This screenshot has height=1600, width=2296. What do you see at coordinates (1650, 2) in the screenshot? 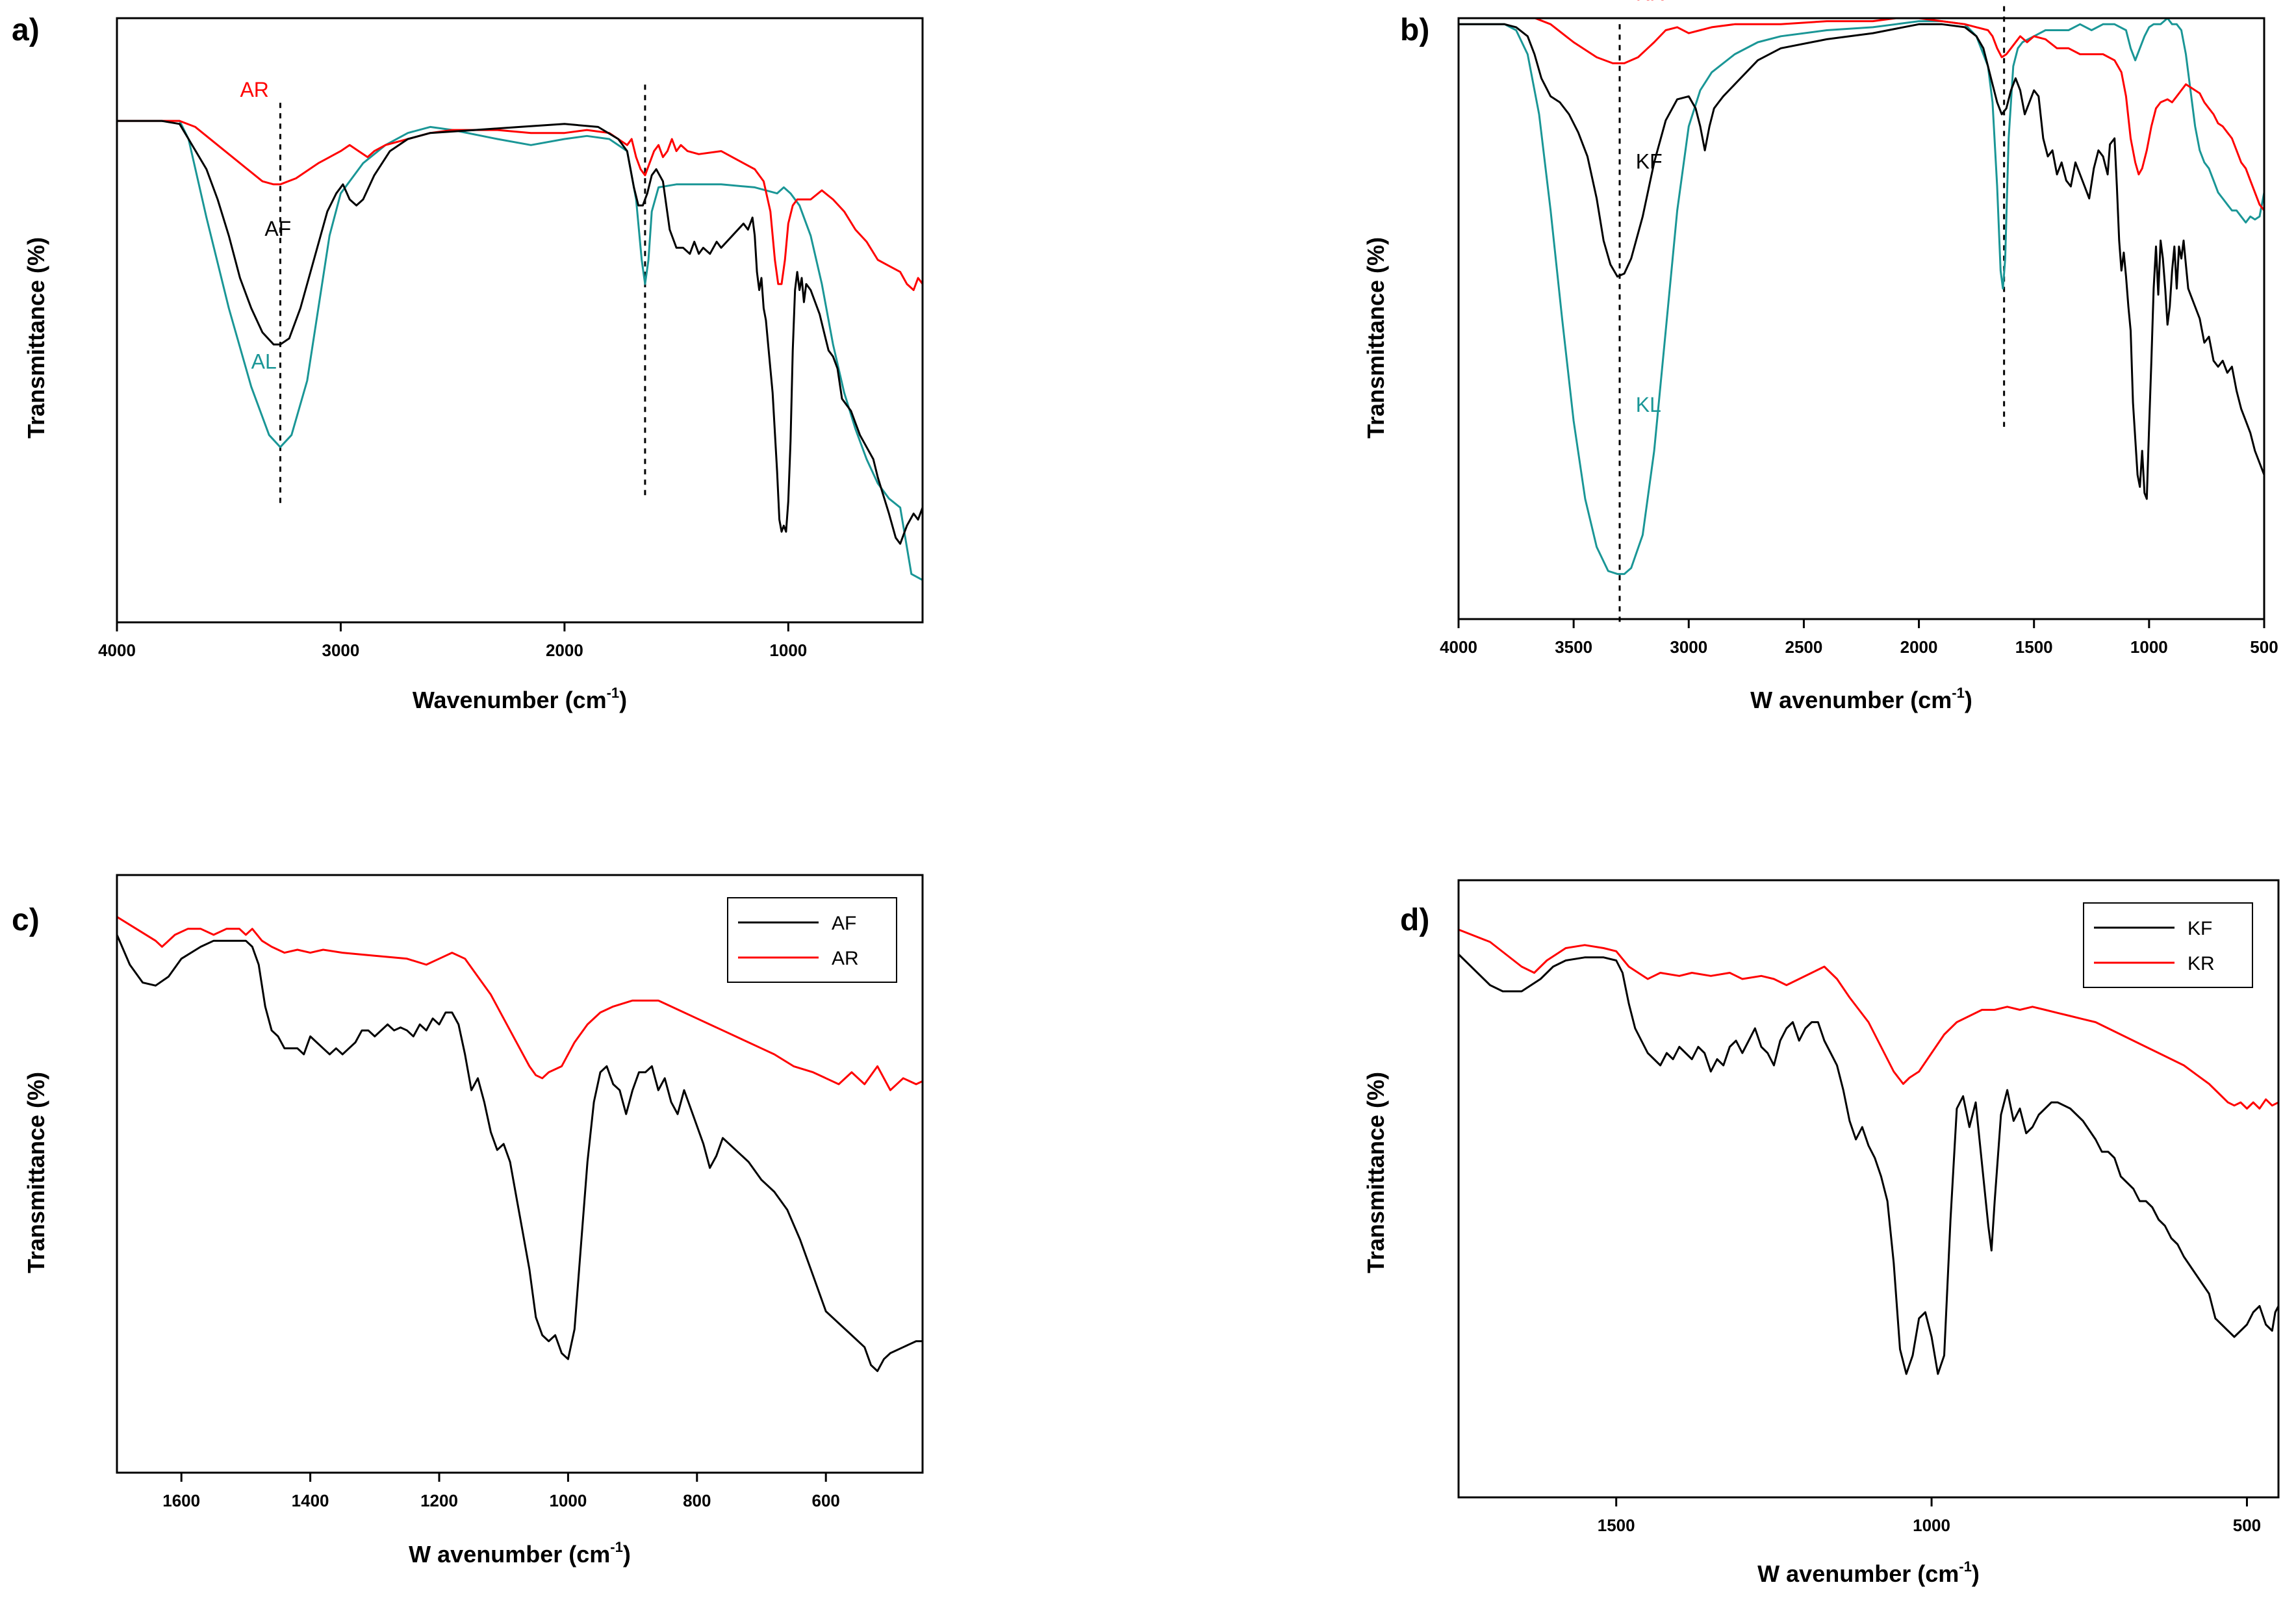
I see `curve-label-kr: KR` at bounding box center [1650, 2].